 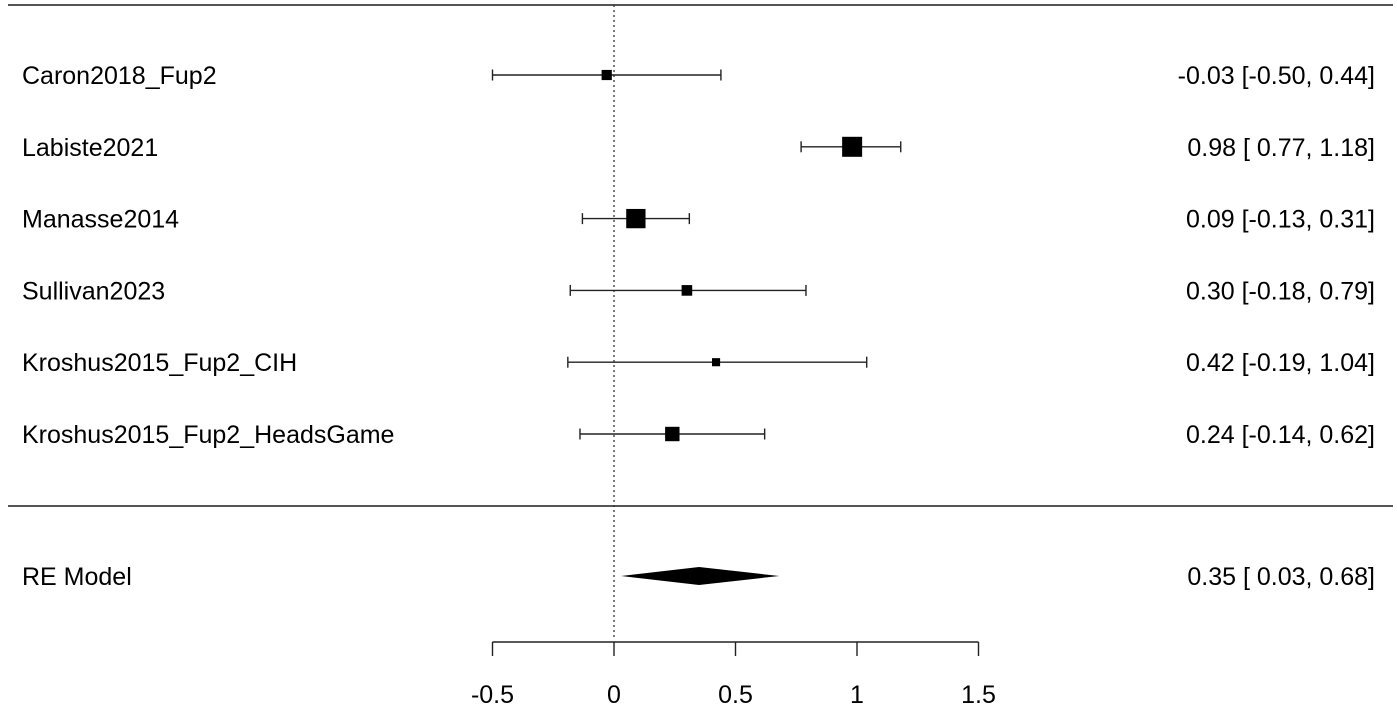 What do you see at coordinates (1280, 435) in the screenshot?
I see `effect-annotation: 0.24 [-0.14, 0.62]` at bounding box center [1280, 435].